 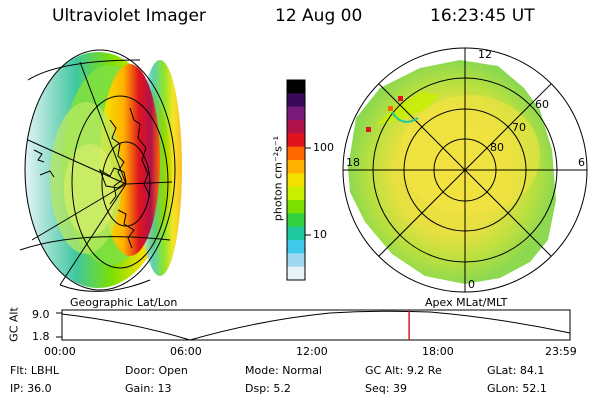 What do you see at coordinates (516, 370) in the screenshot?
I see `status-glat: GLat: 84.1` at bounding box center [516, 370].